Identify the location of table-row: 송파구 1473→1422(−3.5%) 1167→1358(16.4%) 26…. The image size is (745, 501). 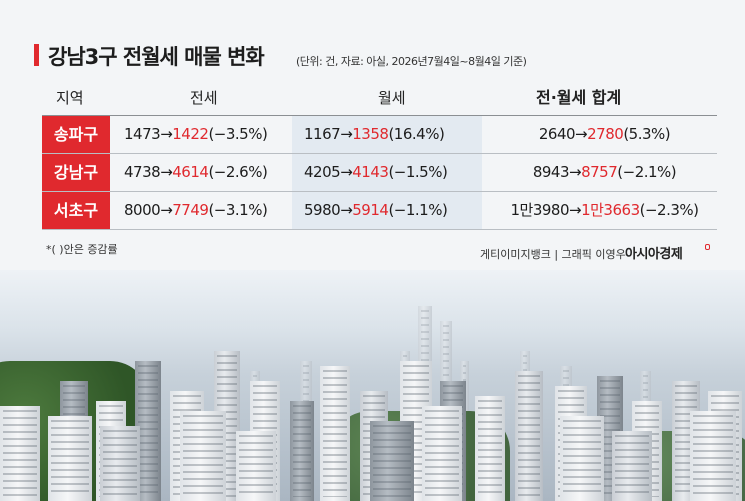
(379, 134).